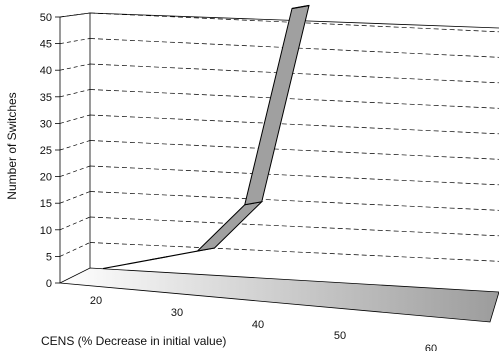 The height and width of the screenshot is (351, 499). Describe the element at coordinates (46, 124) in the screenshot. I see `y-tick-label: 30` at that location.